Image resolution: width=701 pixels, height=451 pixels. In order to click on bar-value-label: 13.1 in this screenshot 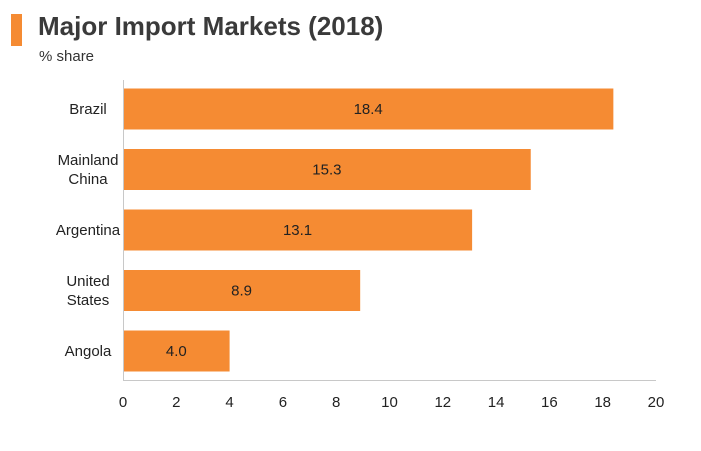, I will do `click(297, 230)`.